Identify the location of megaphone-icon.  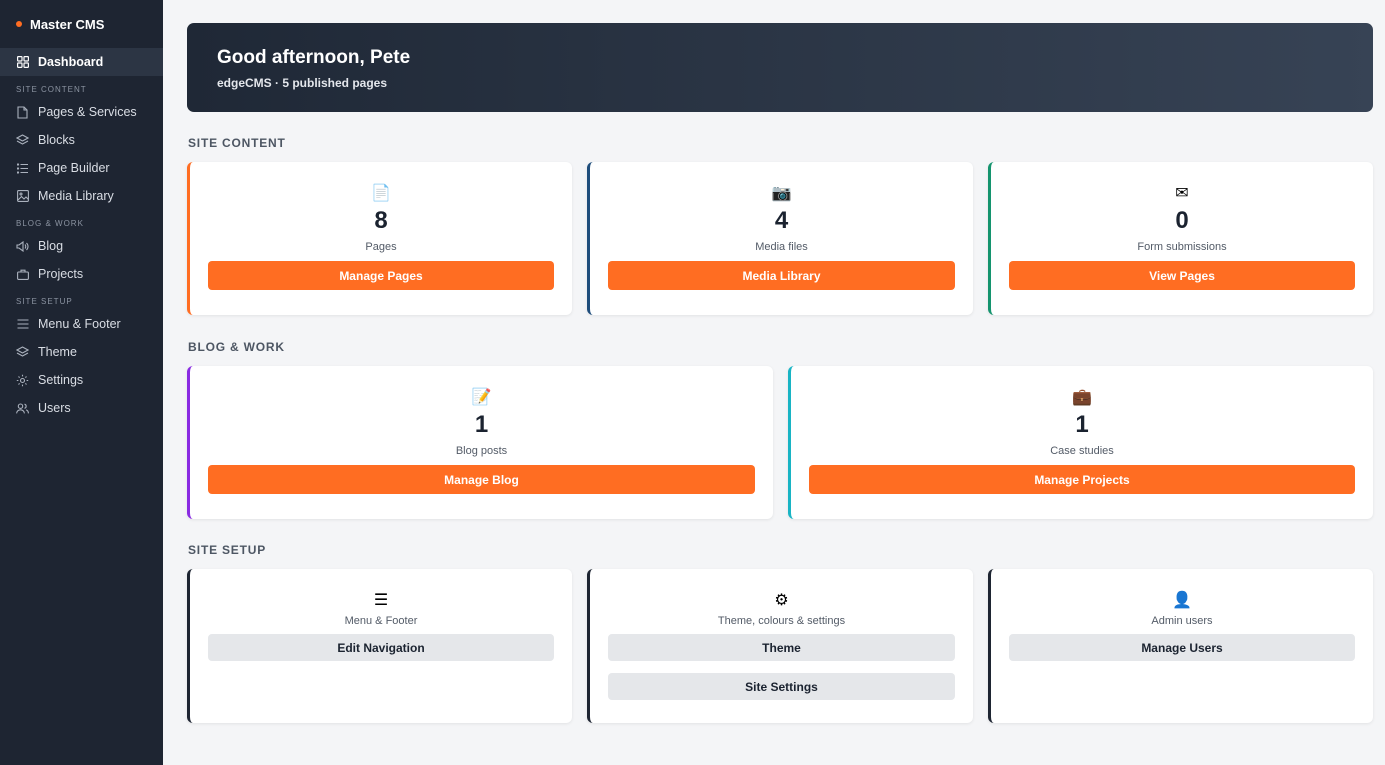
(22, 246).